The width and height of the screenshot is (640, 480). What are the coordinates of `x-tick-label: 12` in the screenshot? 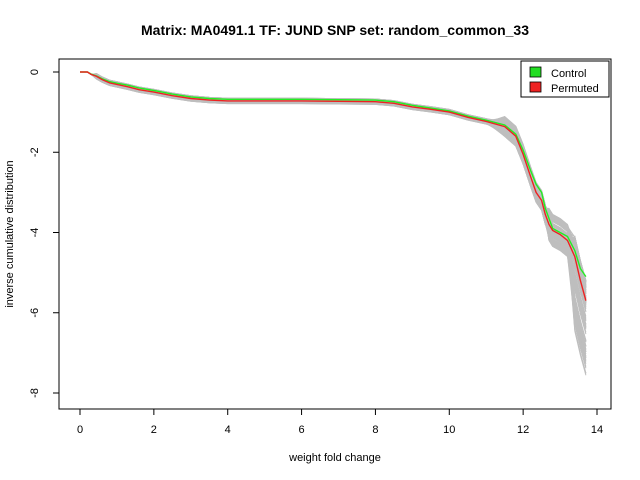 It's located at (523, 430).